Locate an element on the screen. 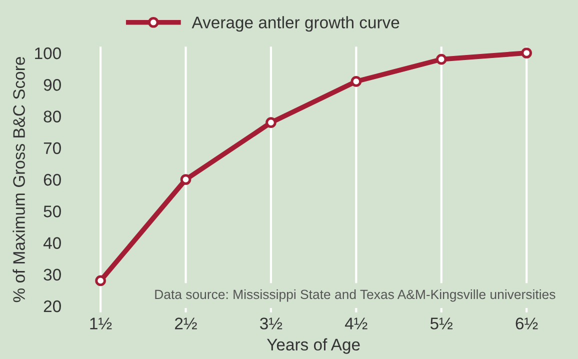 The height and width of the screenshot is (359, 578). y-axis-title: % of Maximum Gross B&C Score is located at coordinates (18, 179).